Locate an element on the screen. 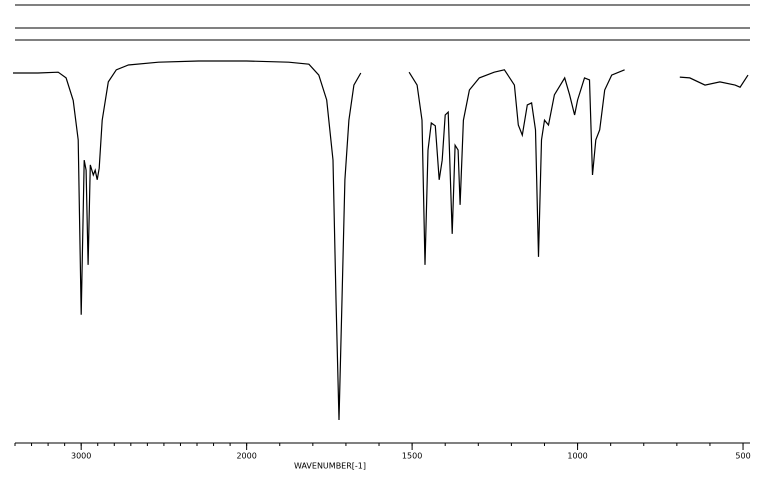 The height and width of the screenshot is (485, 765). x-tick-label: 3000 is located at coordinates (81, 456).